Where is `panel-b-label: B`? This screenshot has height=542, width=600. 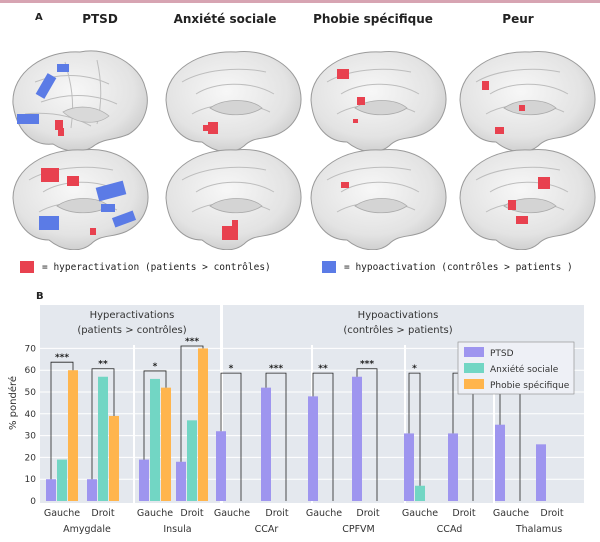
panel-b-label: B is located at coordinates (40, 296).